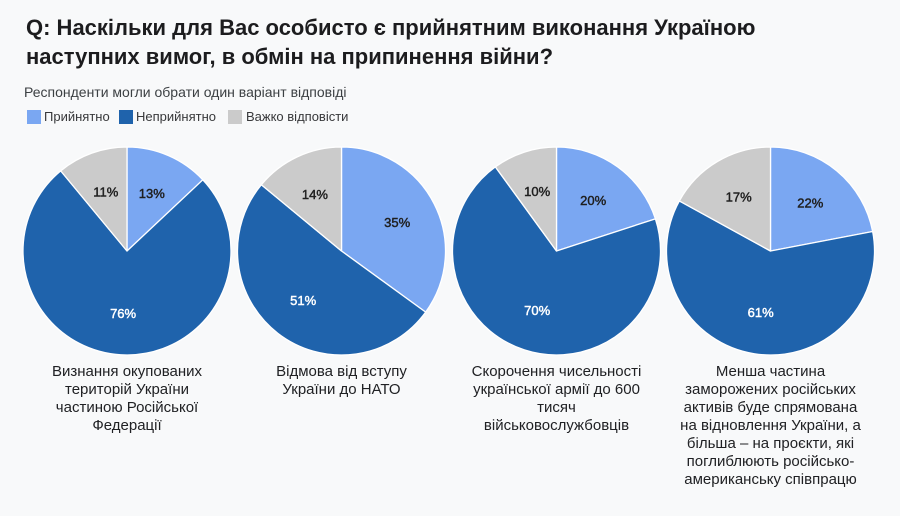 The image size is (900, 516). What do you see at coordinates (739, 197) in the screenshot?
I see `svg-text: 17%` at bounding box center [739, 197].